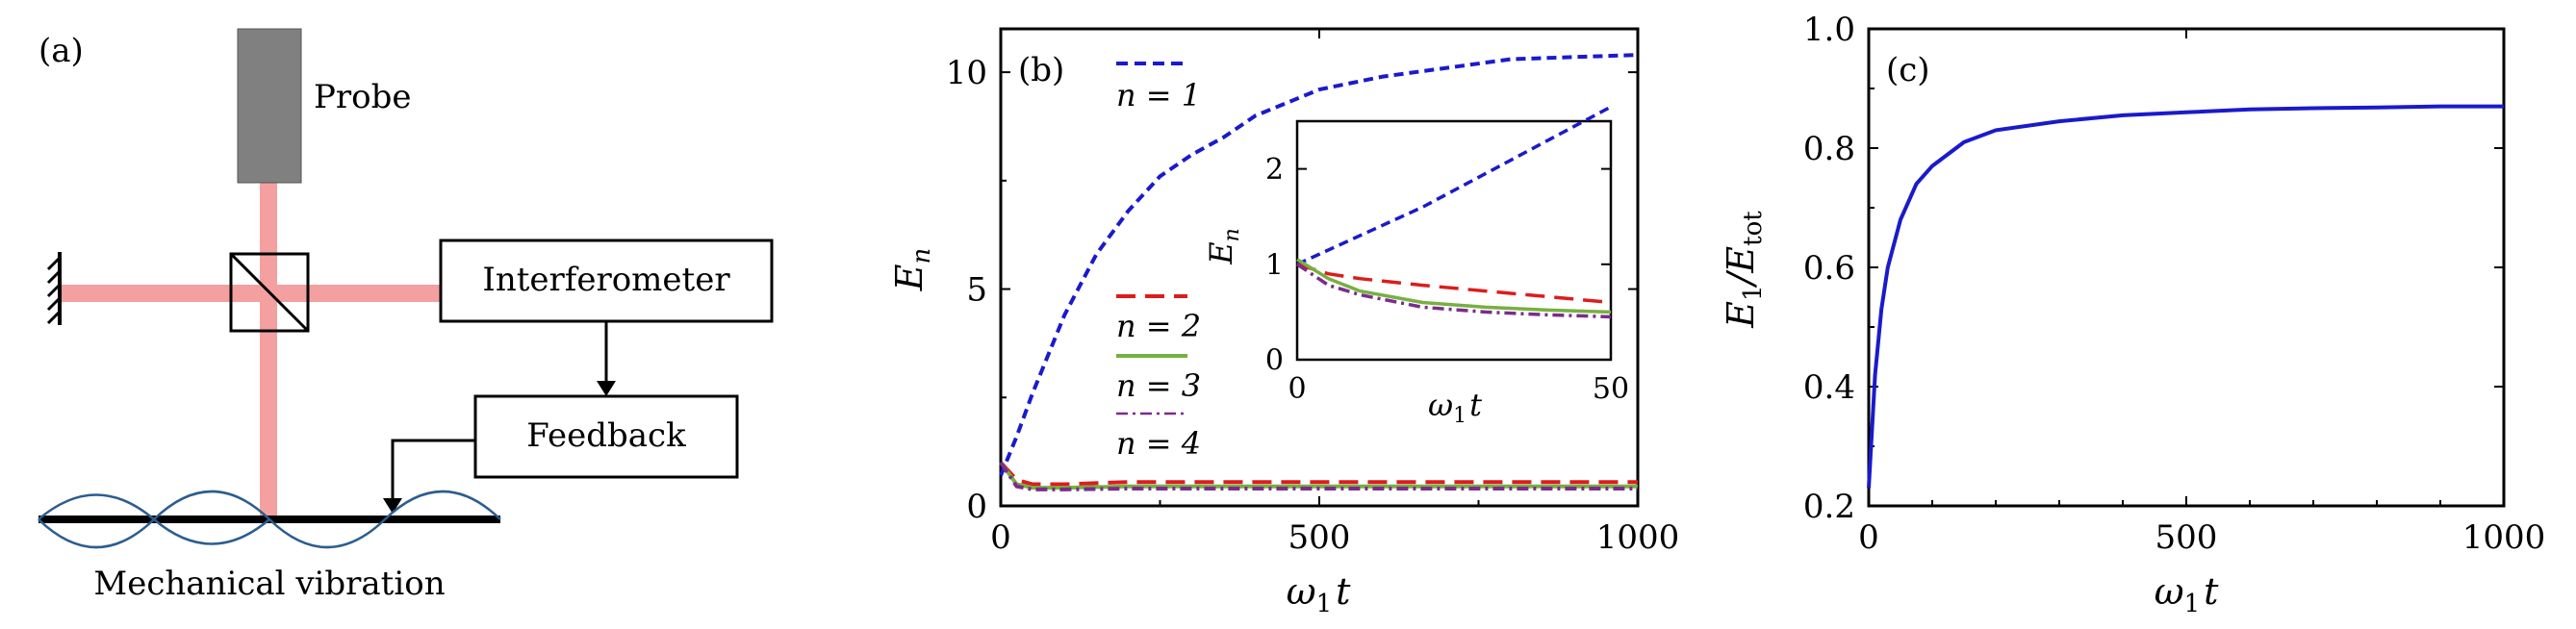  Describe the element at coordinates (1274, 265) in the screenshot. I see `inset-ytick-label: 1` at that location.